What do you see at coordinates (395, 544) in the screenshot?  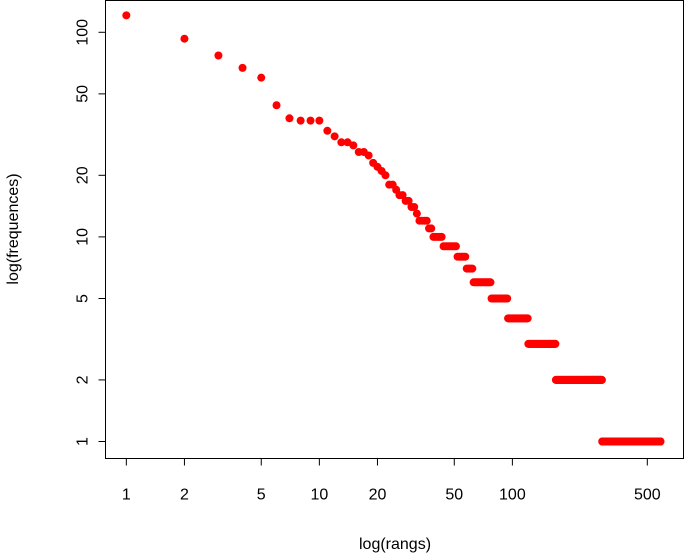 I see `x-axis-label: log(rangs)` at bounding box center [395, 544].